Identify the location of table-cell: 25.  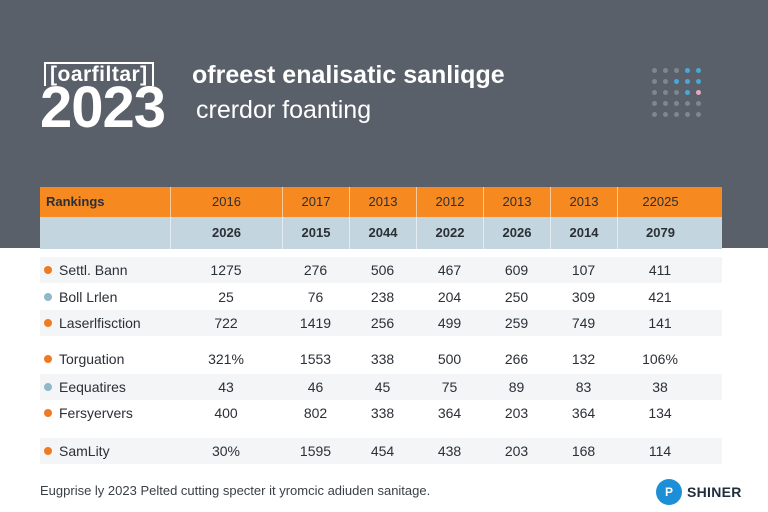
(226, 297).